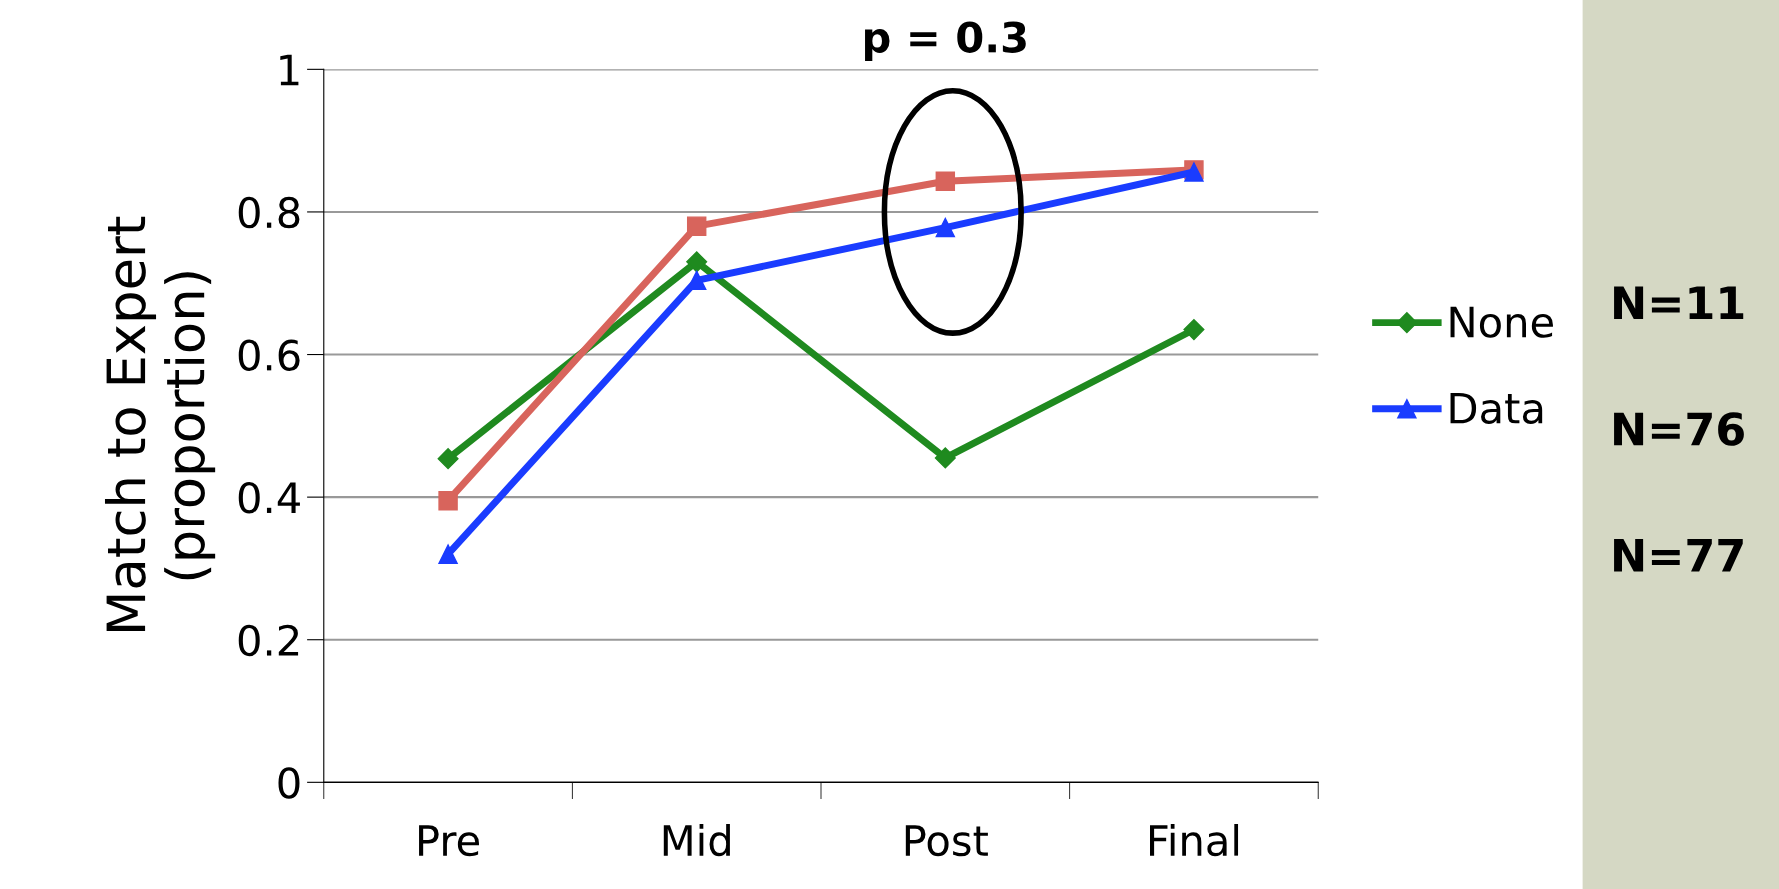 Image resolution: width=1779 pixels, height=889 pixels. What do you see at coordinates (945, 41) in the screenshot?
I see `text: p = 0.3` at bounding box center [945, 41].